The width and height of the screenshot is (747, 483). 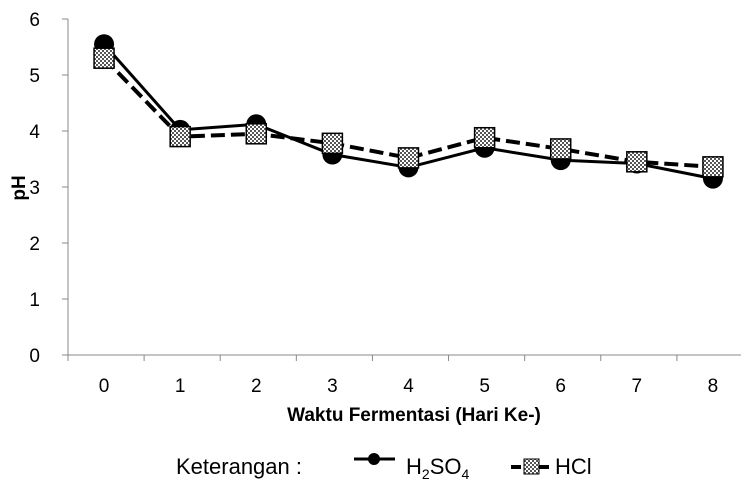 What do you see at coordinates (34, 300) in the screenshot?
I see `y-tick-label: 1` at bounding box center [34, 300].